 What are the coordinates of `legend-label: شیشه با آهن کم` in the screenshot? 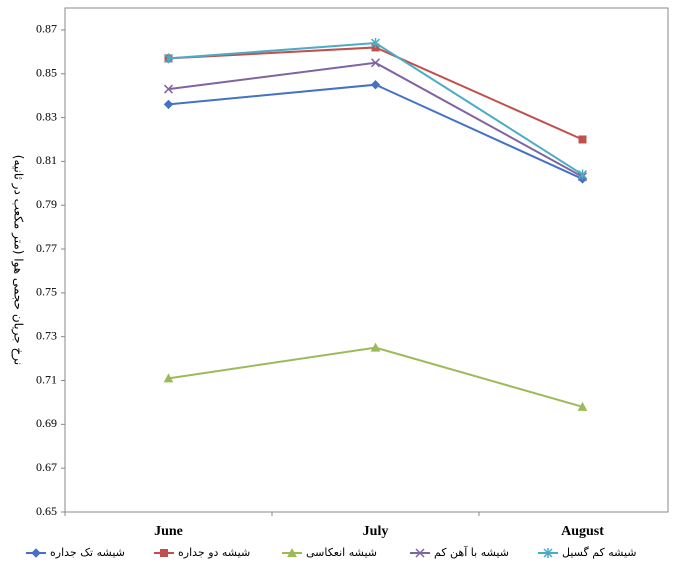 It's located at (471, 552).